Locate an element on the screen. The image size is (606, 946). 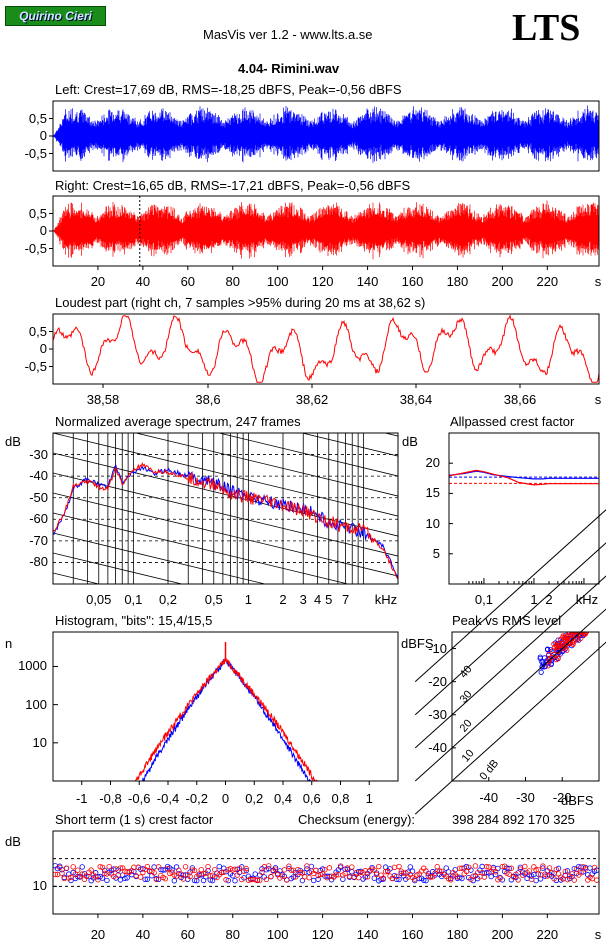
crest-allpass-xtick-label: 2 is located at coordinates (549, 599).